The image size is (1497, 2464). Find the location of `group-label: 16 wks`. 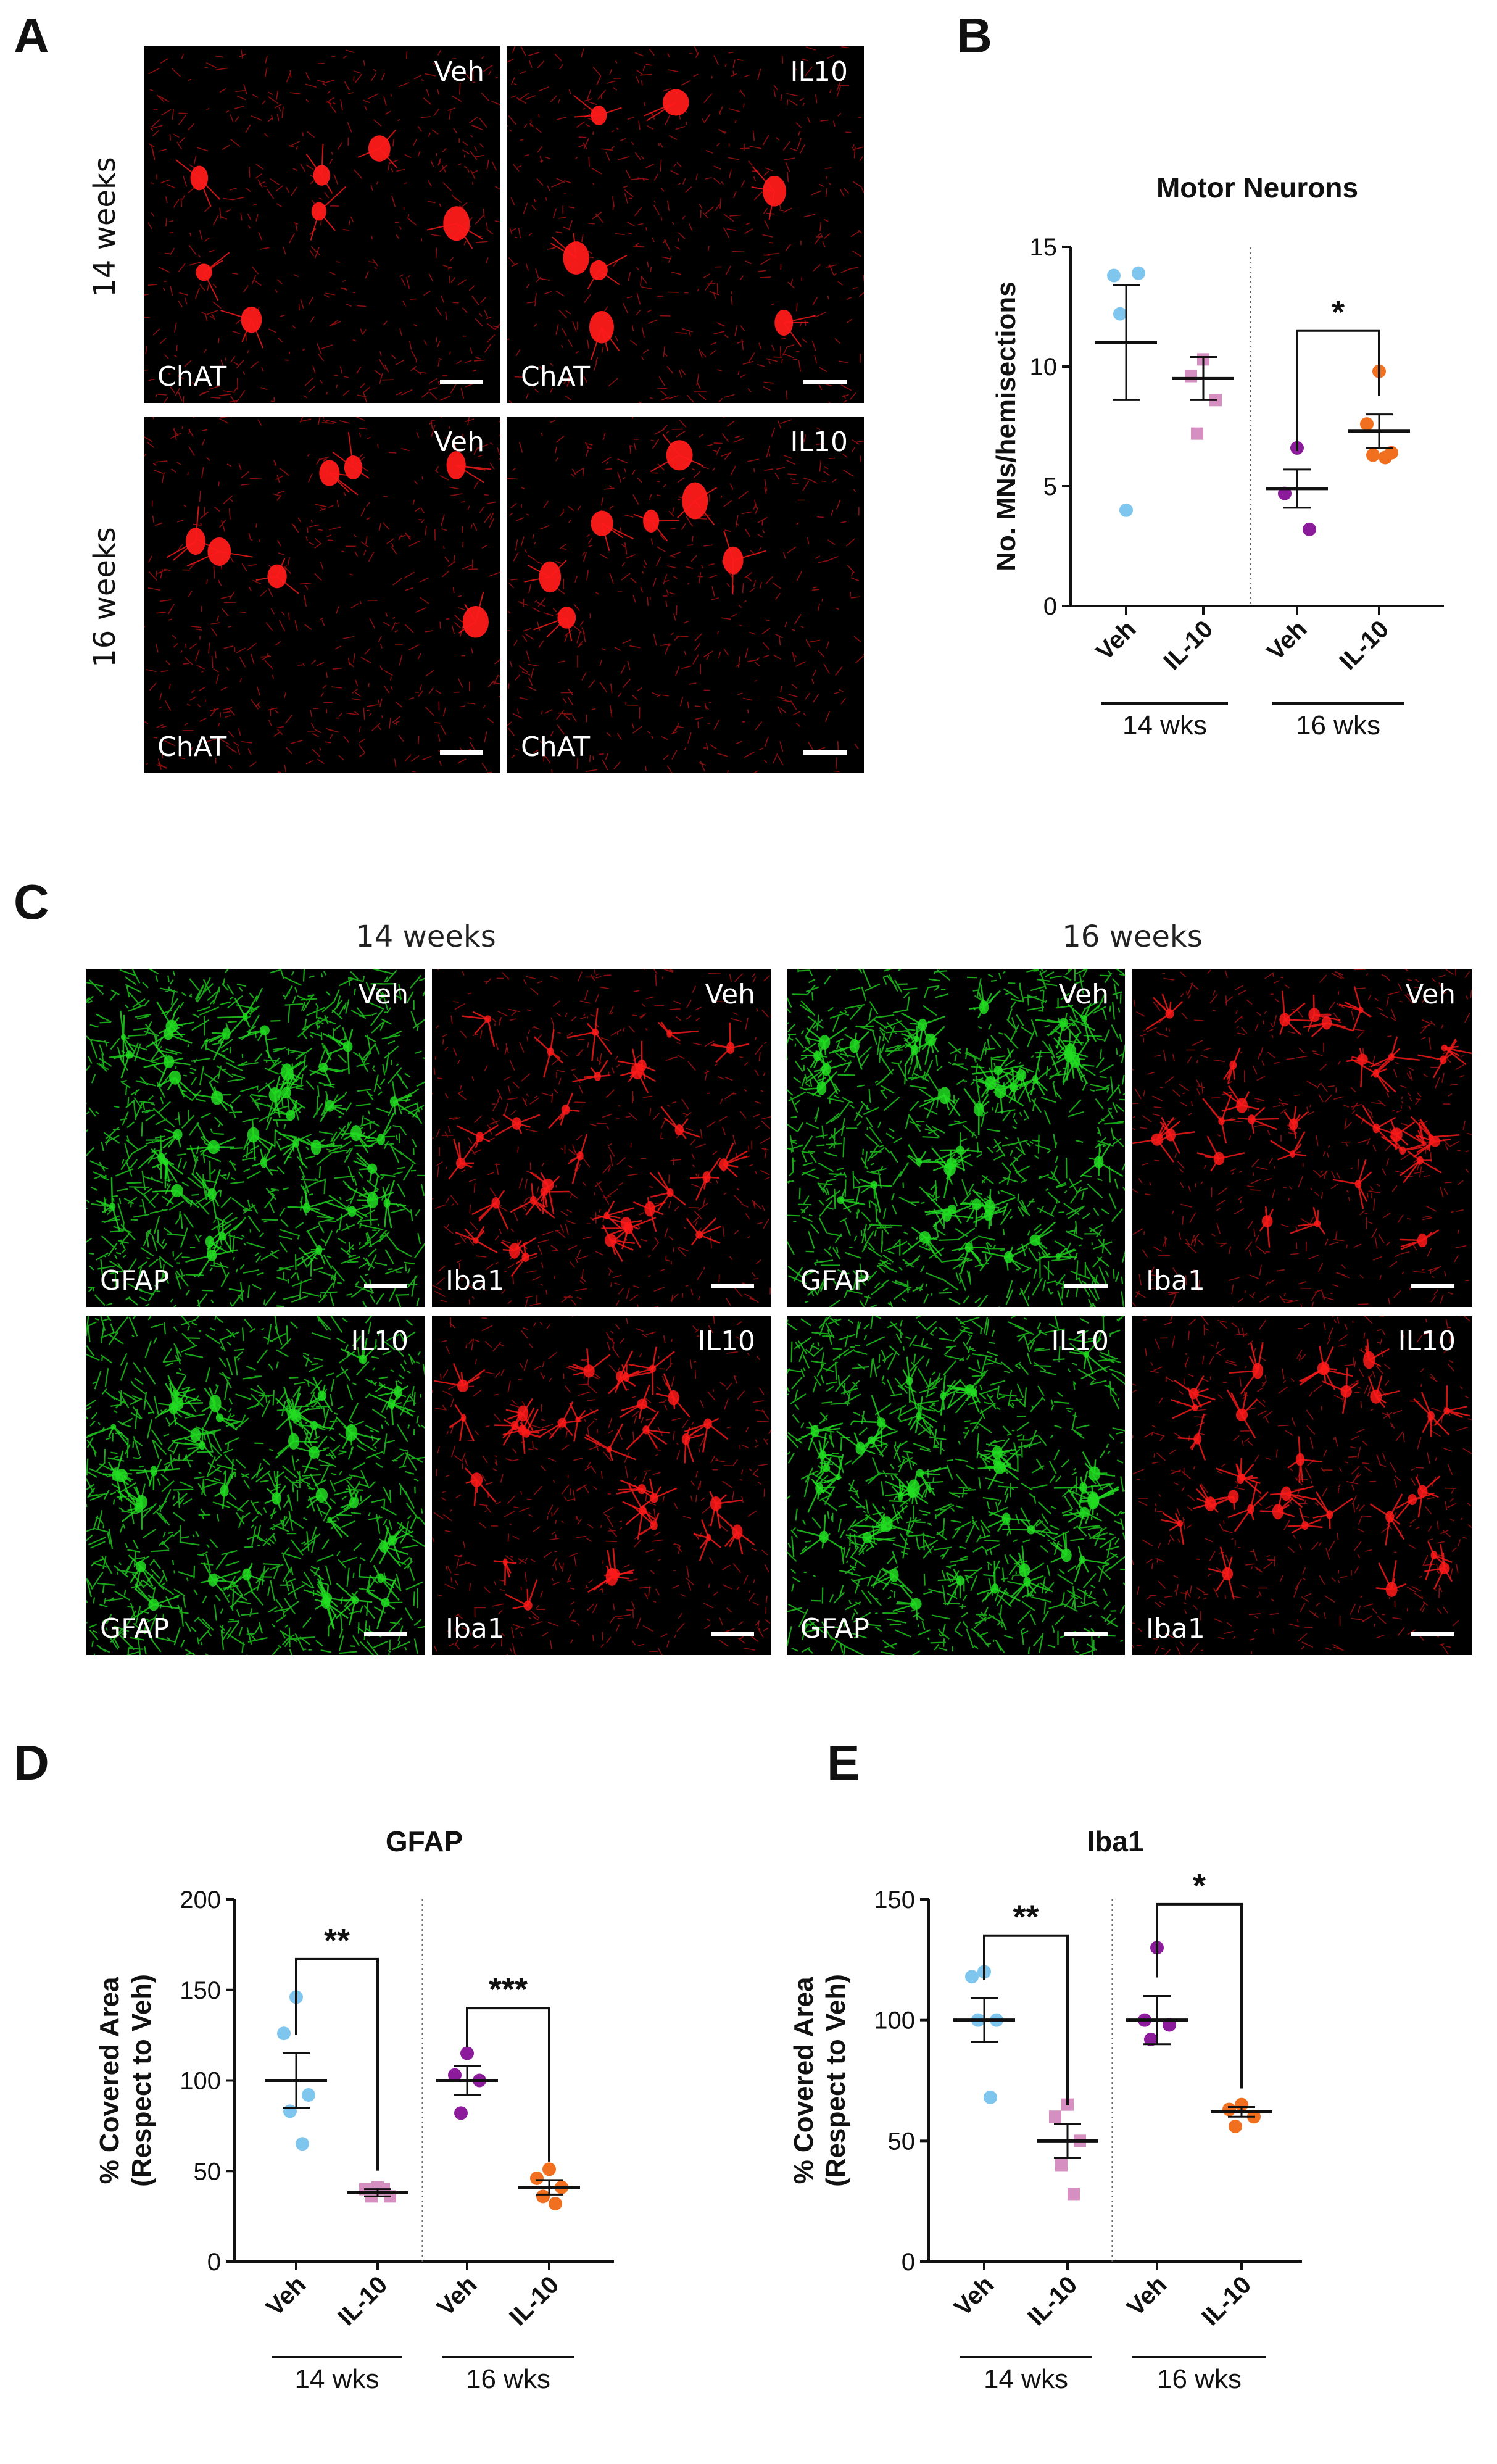

group-label: 16 wks is located at coordinates (1338, 725).